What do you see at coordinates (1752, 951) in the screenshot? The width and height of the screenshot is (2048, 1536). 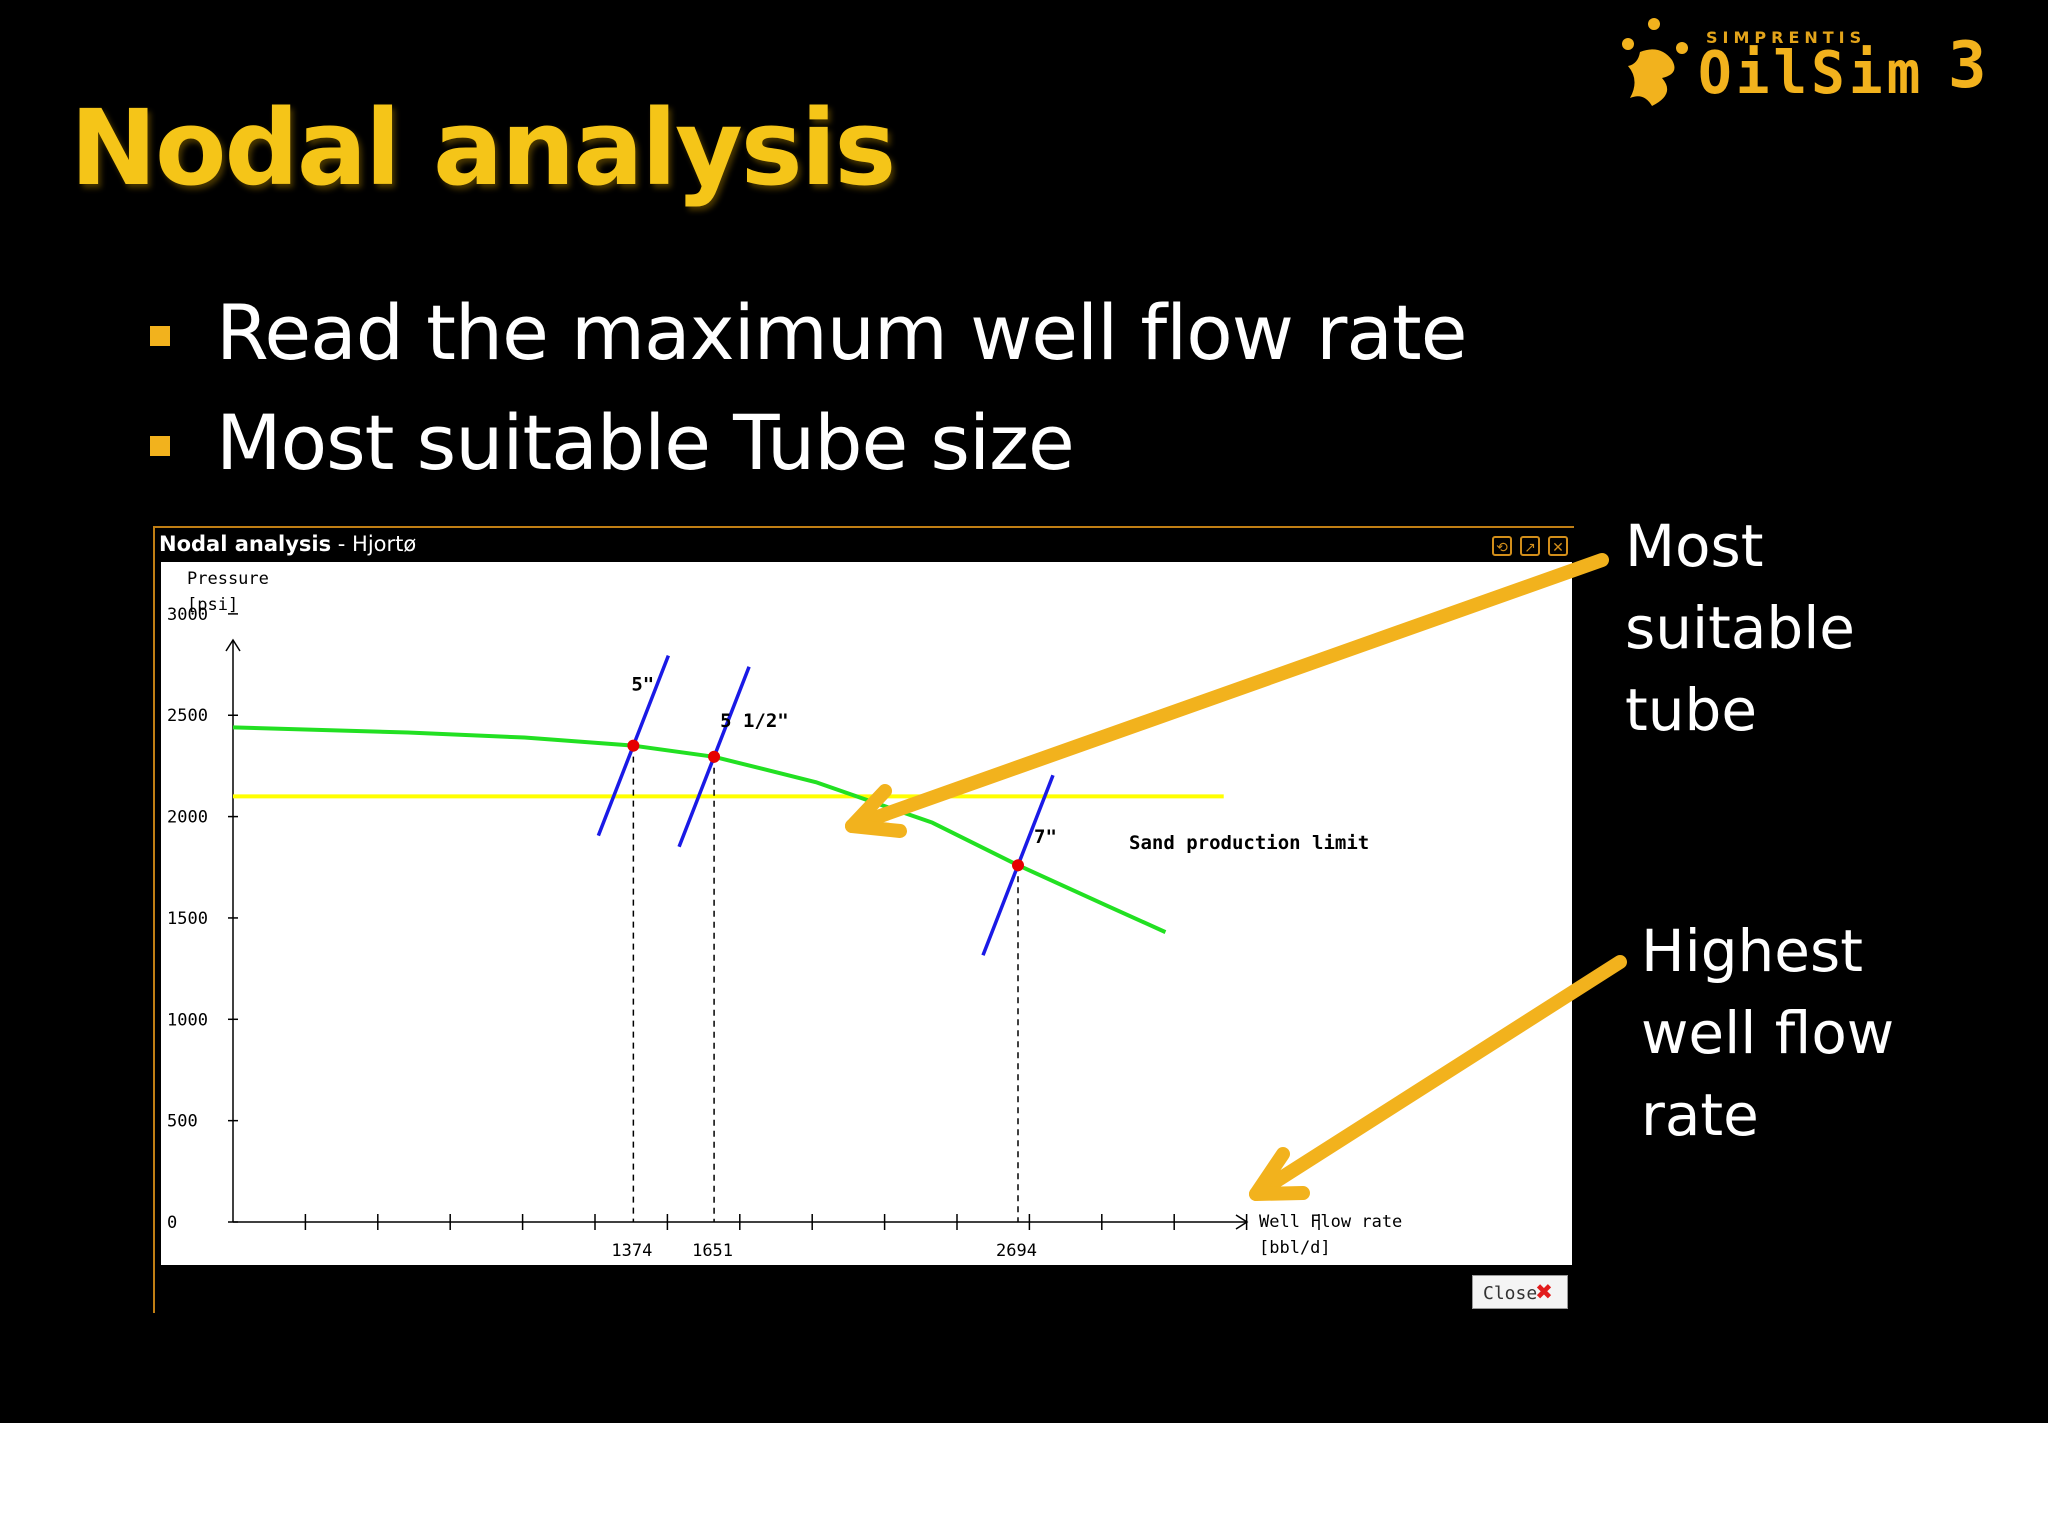 I see `callout-line: Highest` at bounding box center [1752, 951].